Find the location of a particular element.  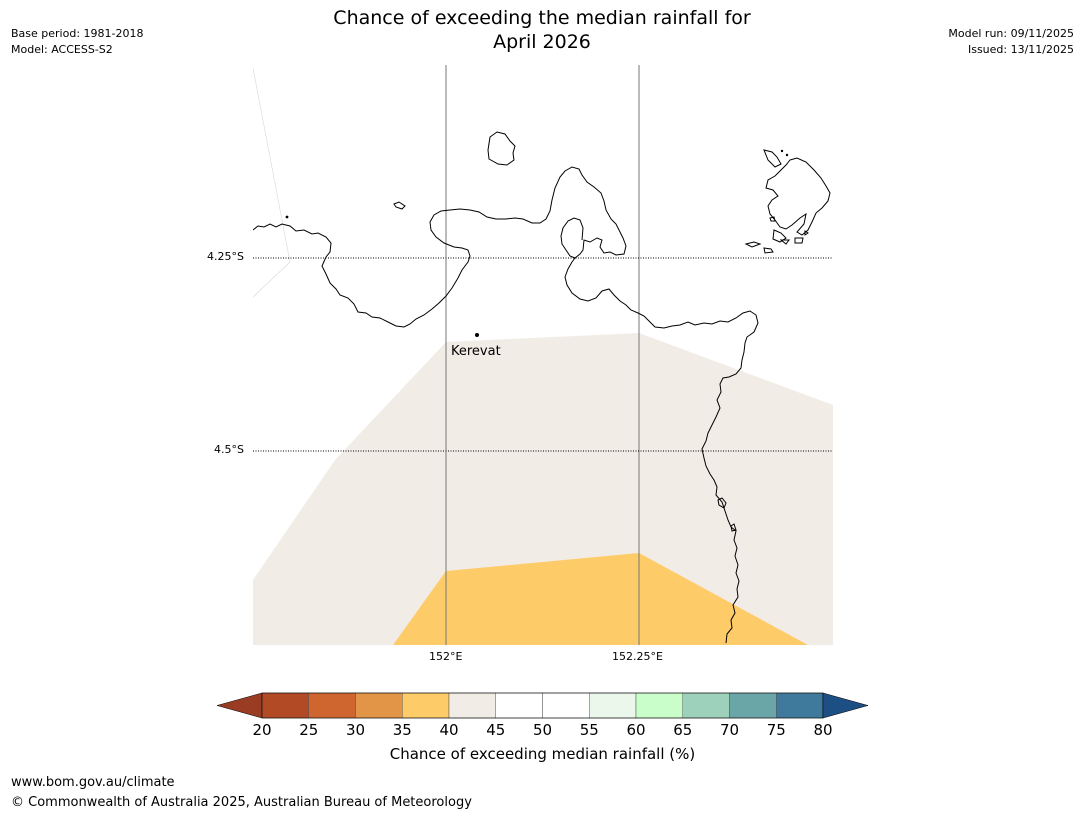

colorbar-label: Chance of exceeding median rainfall (%) is located at coordinates (542, 754).